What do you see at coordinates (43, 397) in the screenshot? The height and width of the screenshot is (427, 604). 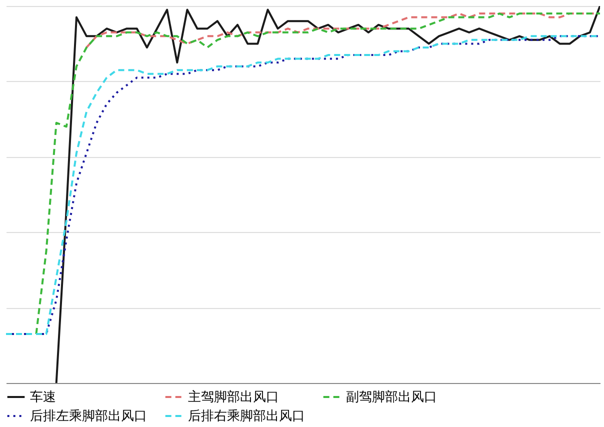 I see `legend-label: 车速` at bounding box center [43, 397].